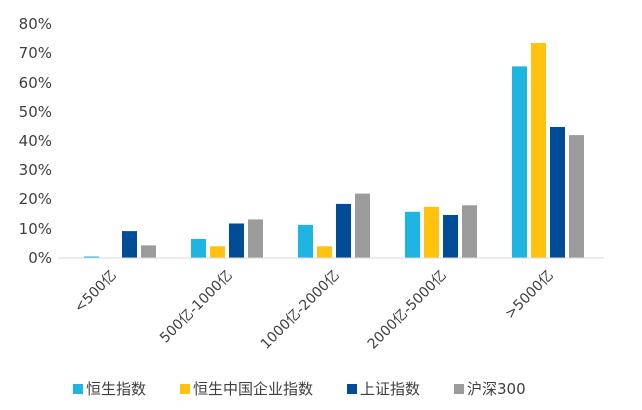 The width and height of the screenshot is (642, 410). I want to click on legend: 恒生指数 恒生中国企业指数 上证指数 沪深300, so click(299, 389).